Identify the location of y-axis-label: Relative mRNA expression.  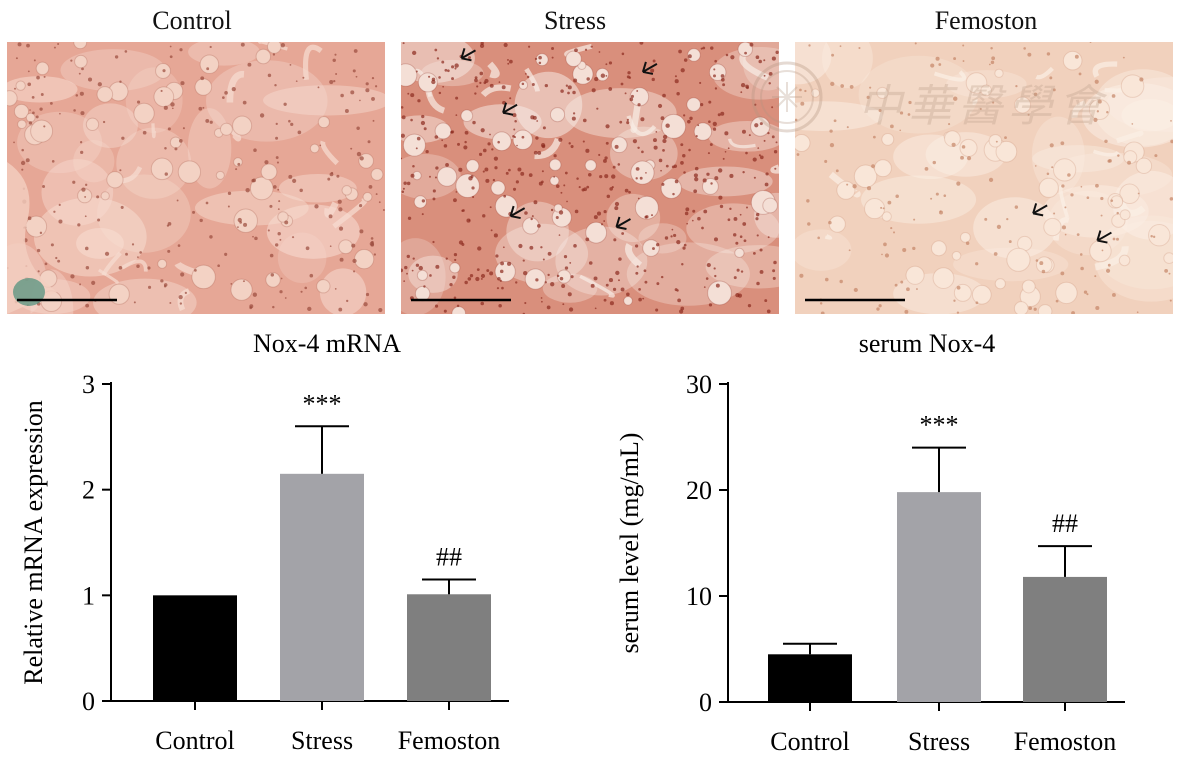
(33, 542).